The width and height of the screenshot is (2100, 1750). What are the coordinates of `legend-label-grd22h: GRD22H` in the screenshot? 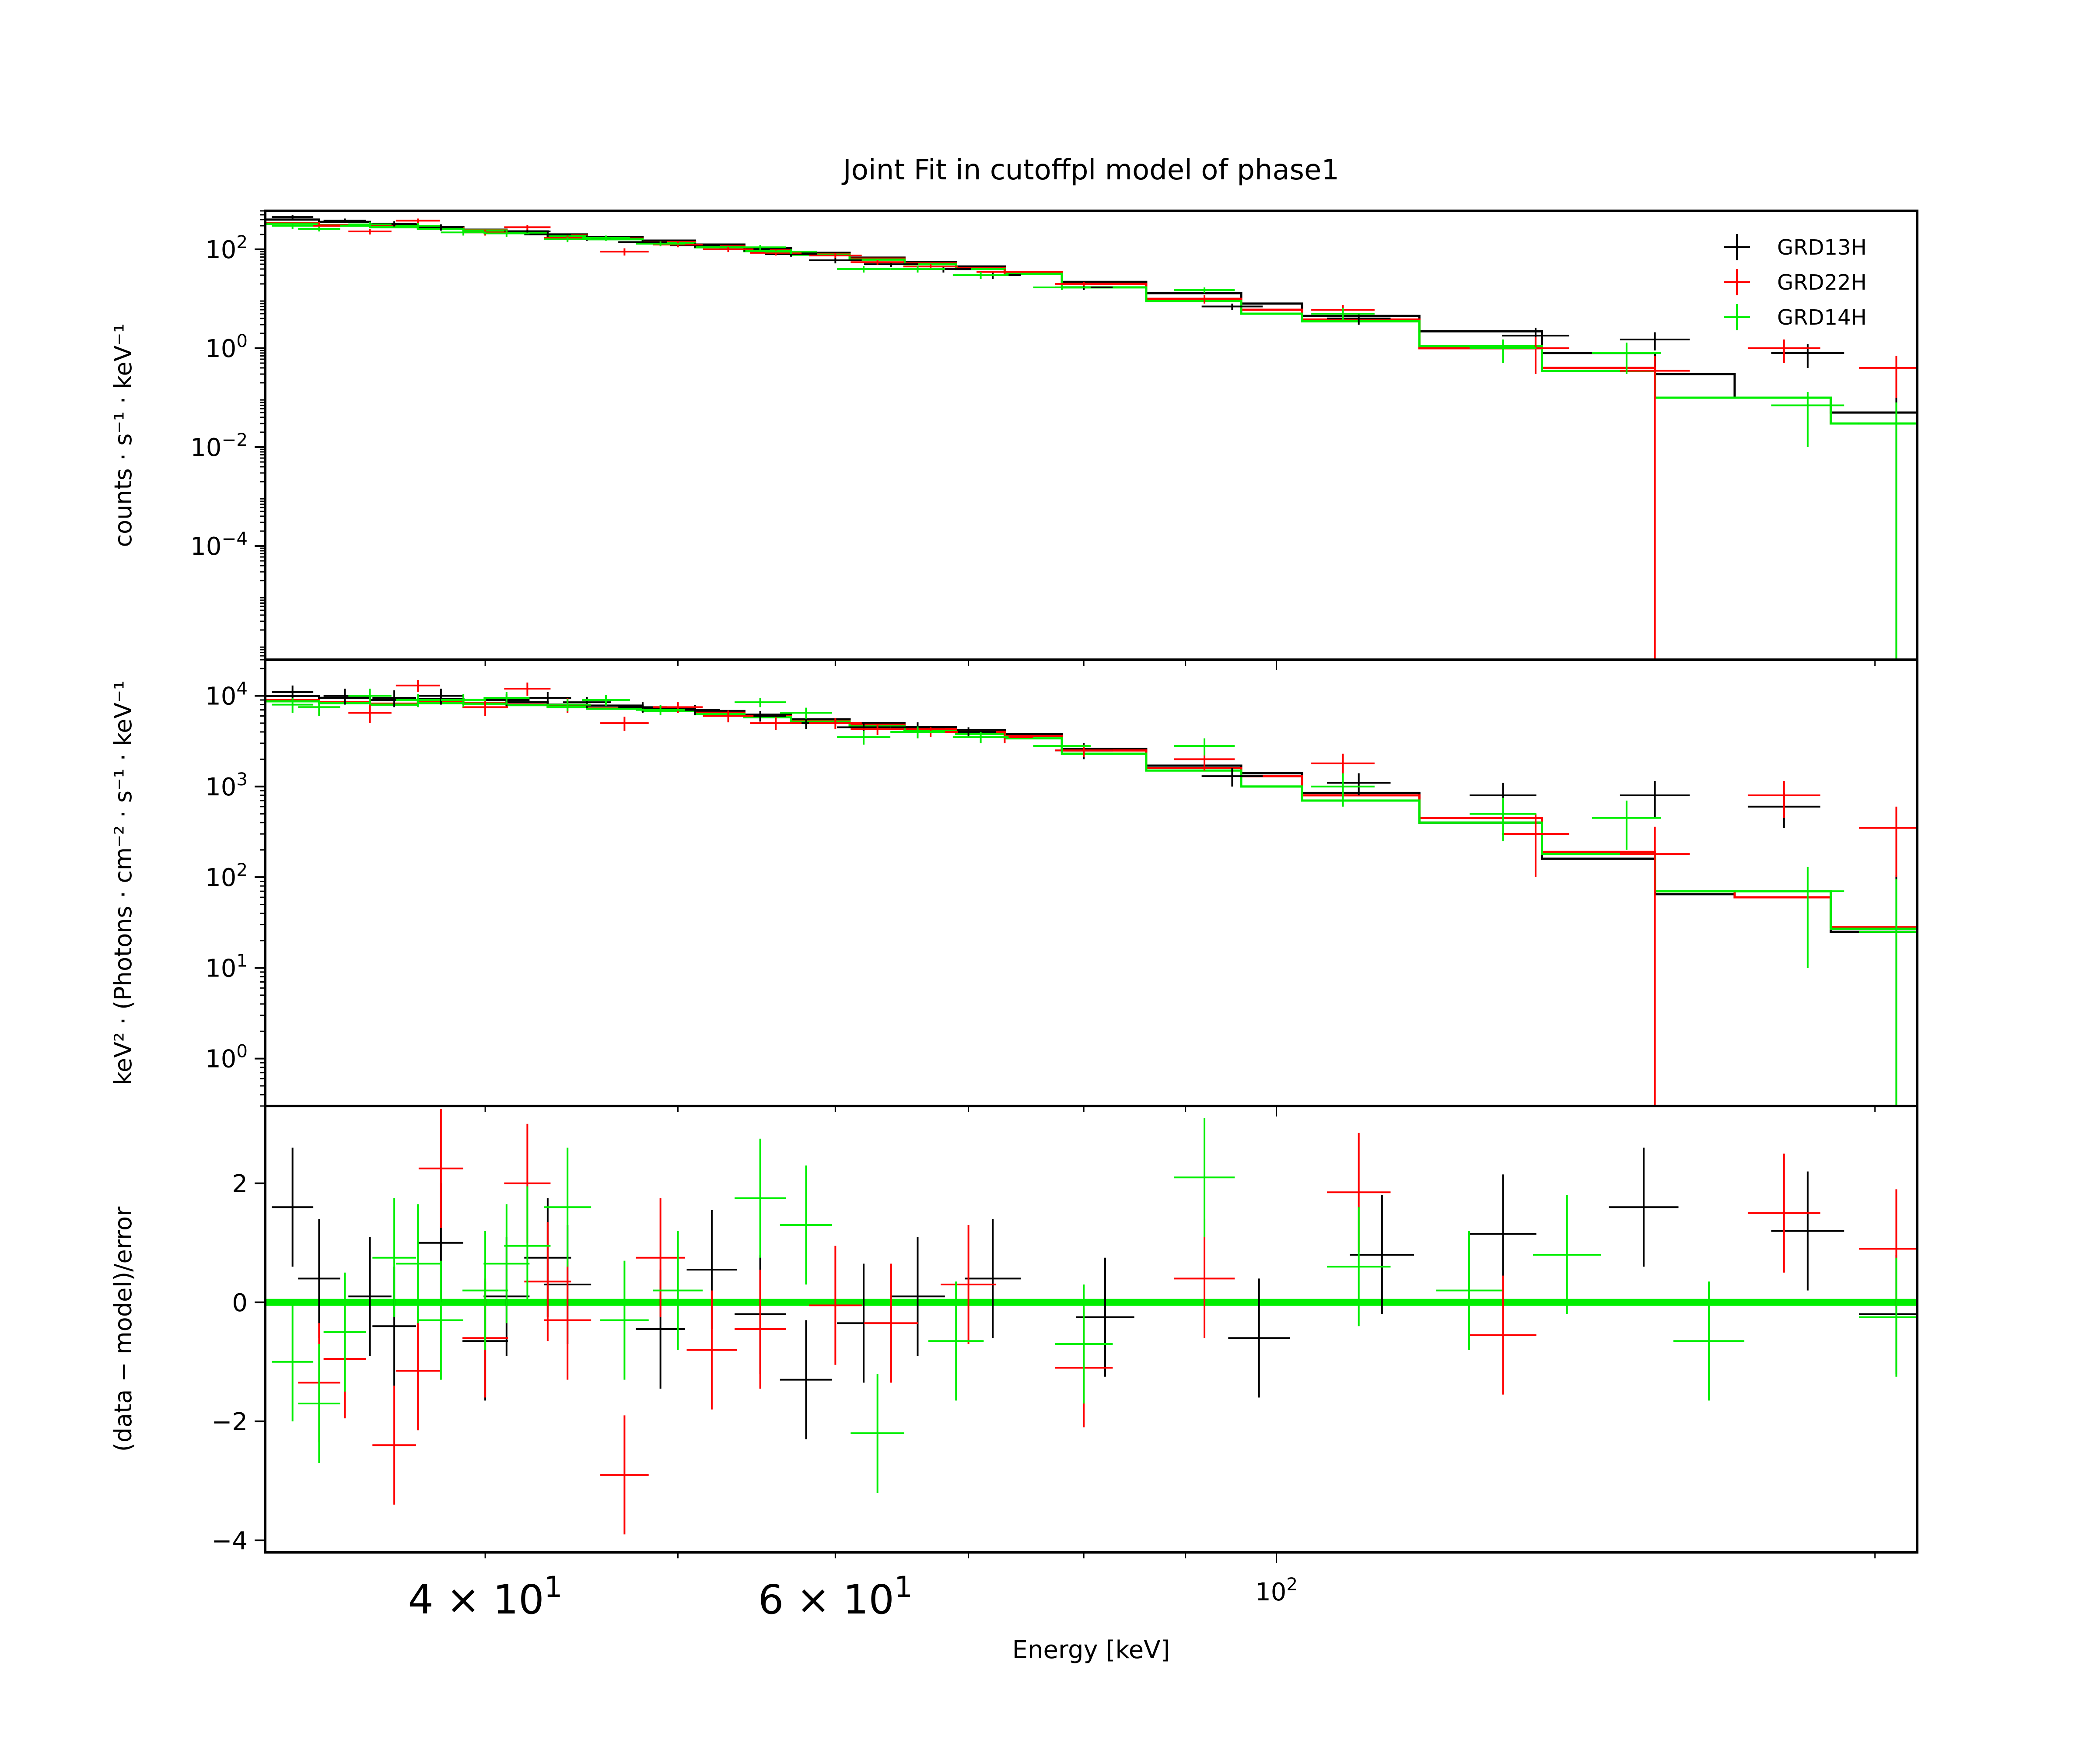 It's located at (1822, 282).